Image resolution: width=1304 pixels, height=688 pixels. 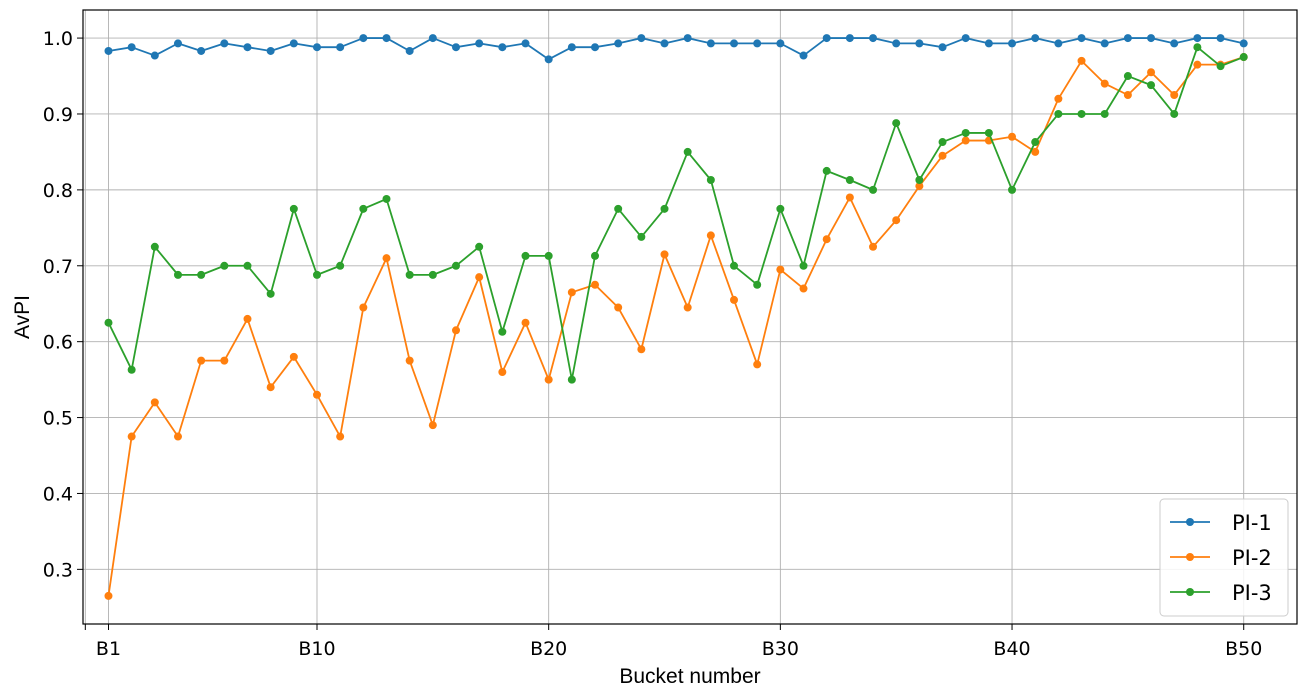 I want to click on y-tick-label: 0.6, so click(x=58, y=343).